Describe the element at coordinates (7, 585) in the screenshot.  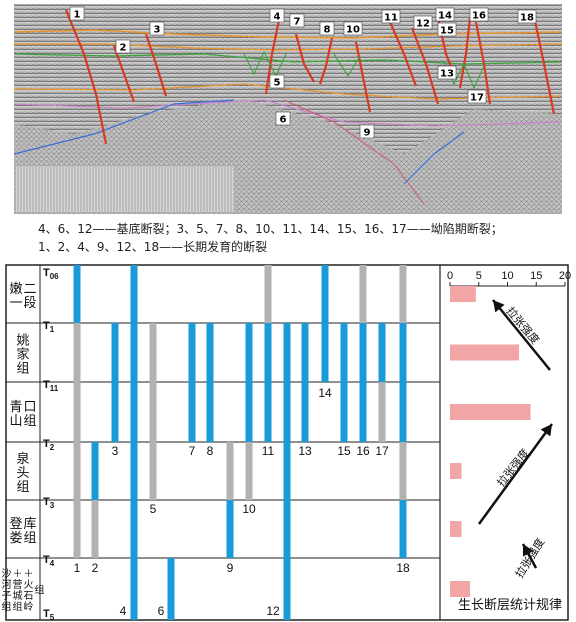
I see `formation-char: 河` at that location.